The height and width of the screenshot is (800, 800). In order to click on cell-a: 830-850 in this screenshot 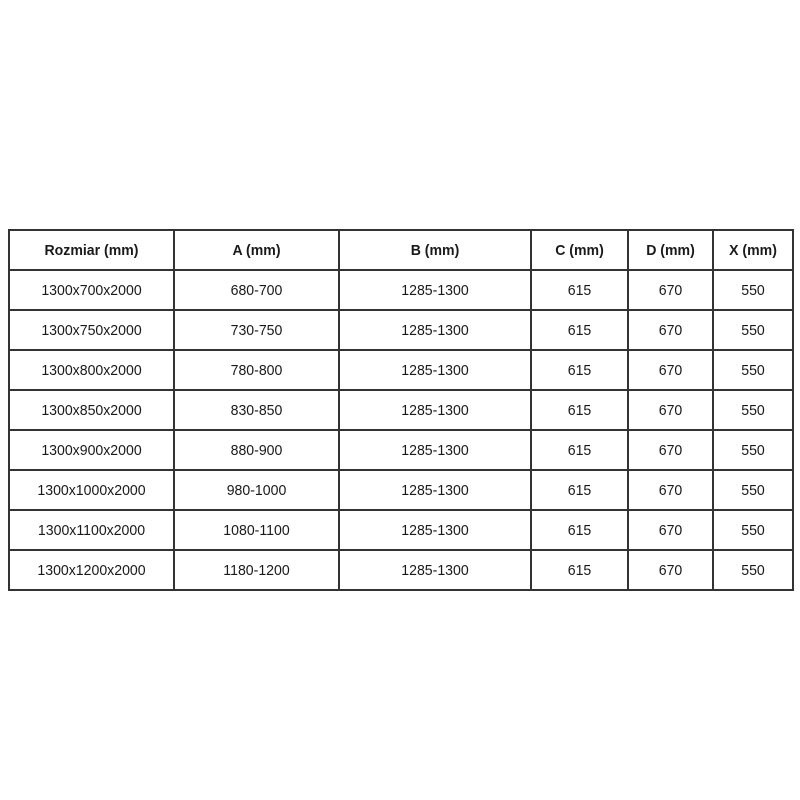, I will do `click(256, 410)`.